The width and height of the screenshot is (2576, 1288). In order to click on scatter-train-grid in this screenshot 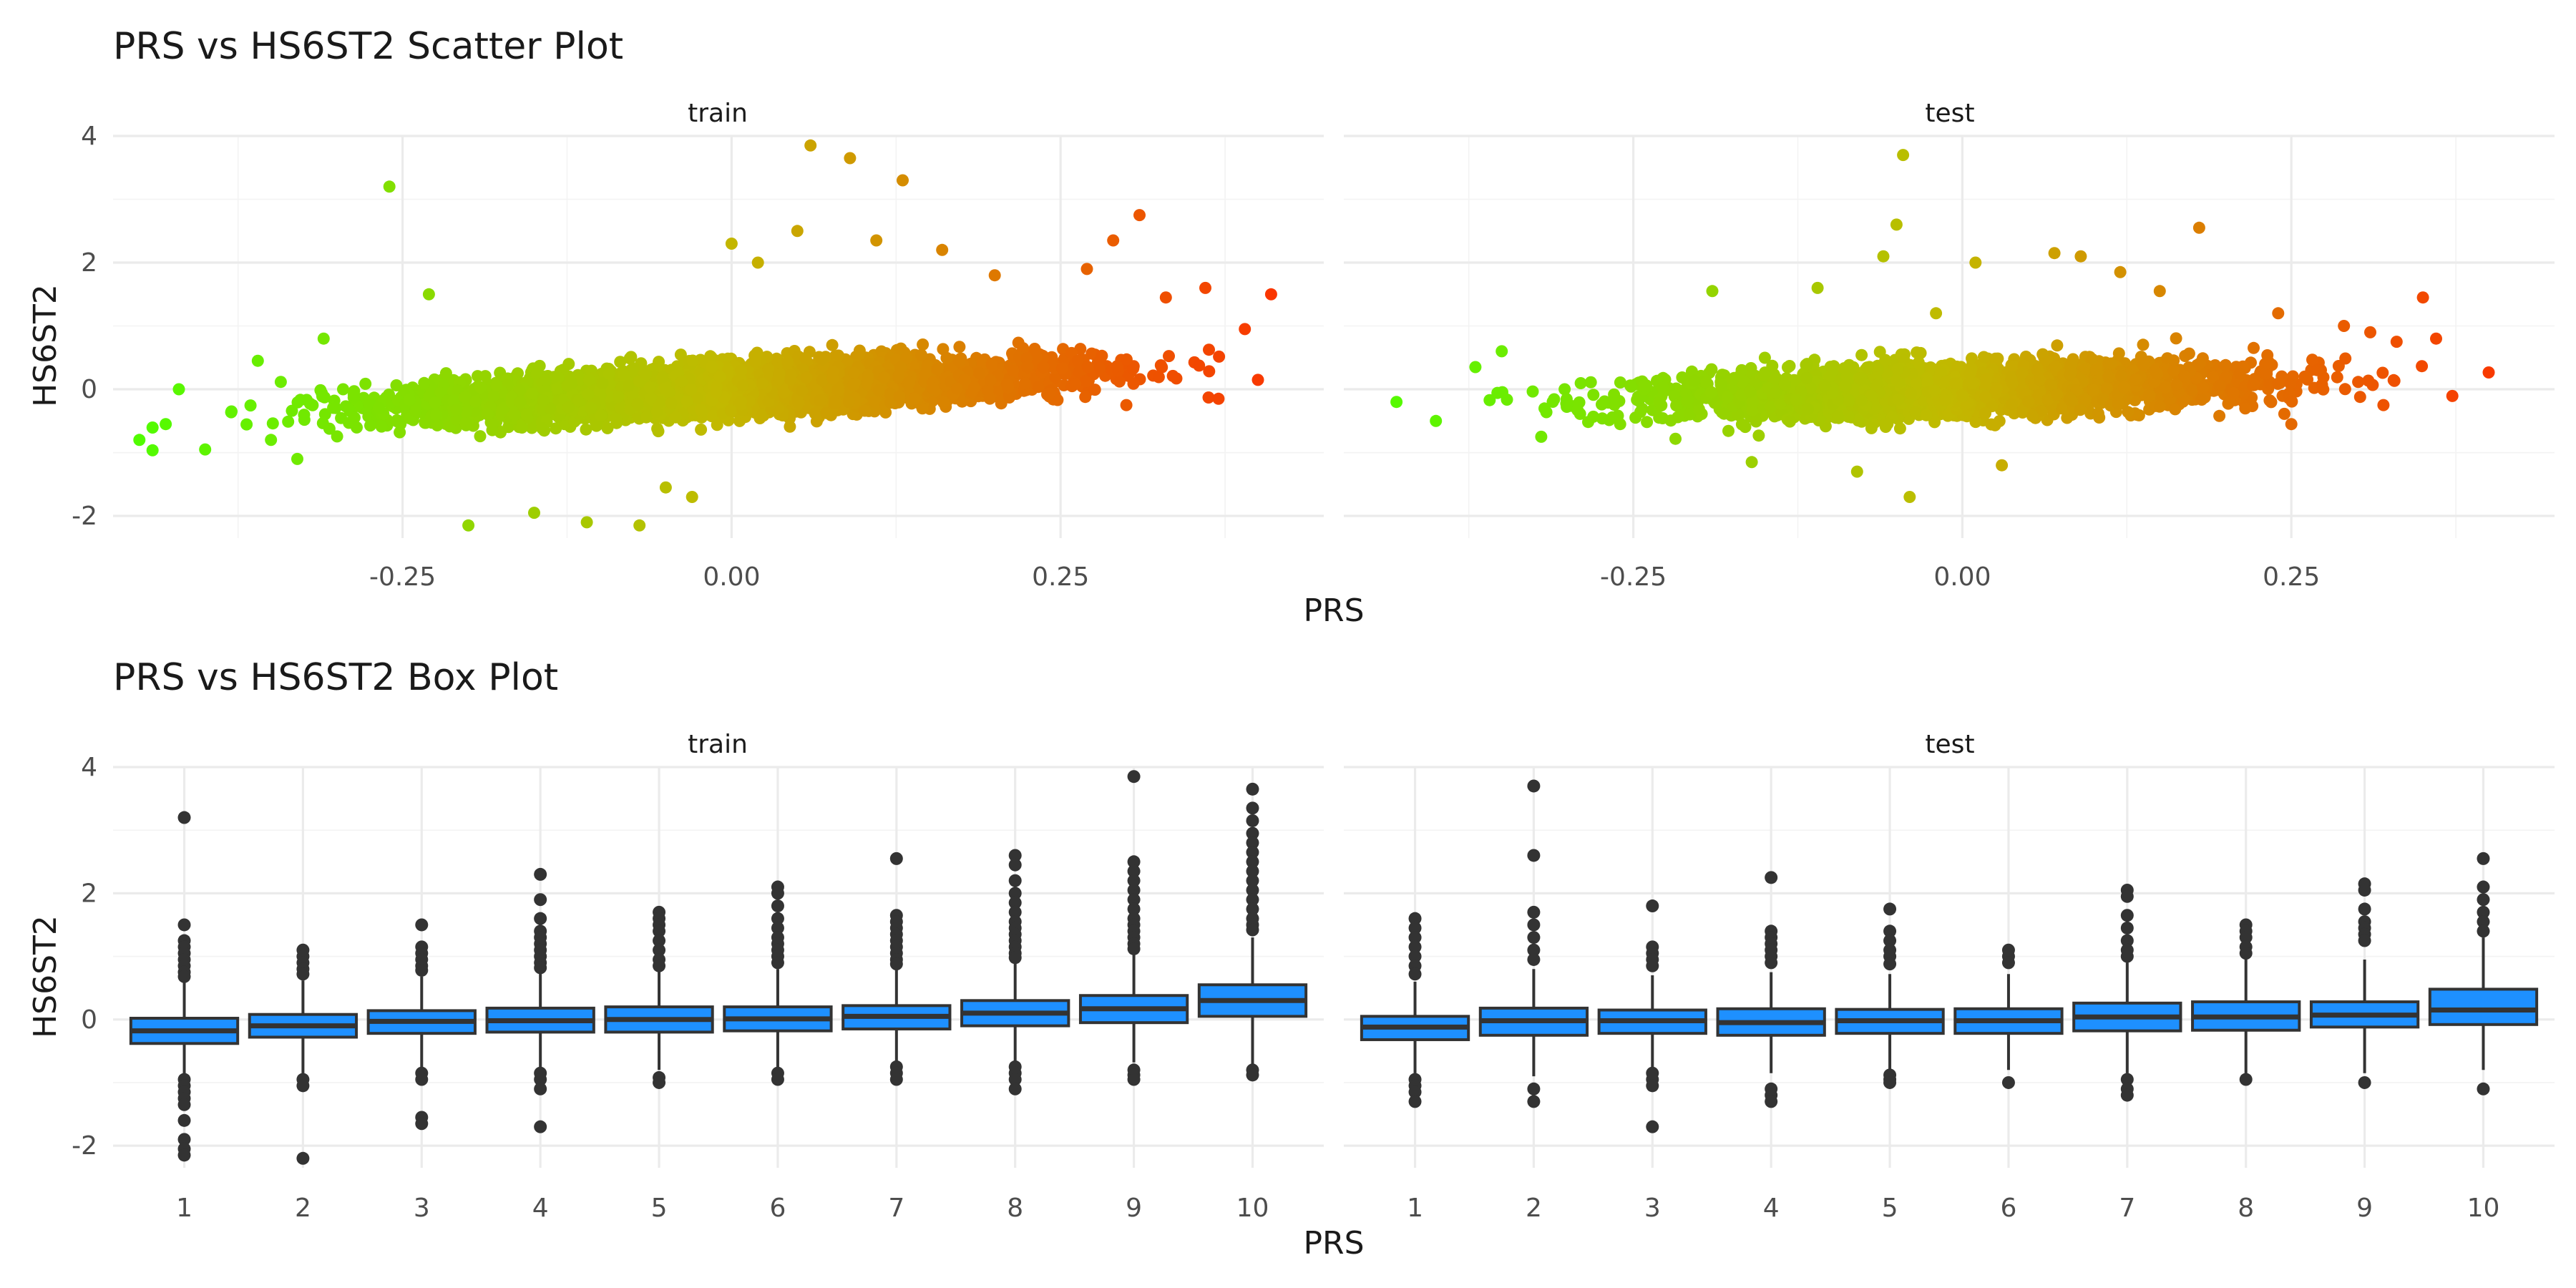, I will do `click(718, 336)`.